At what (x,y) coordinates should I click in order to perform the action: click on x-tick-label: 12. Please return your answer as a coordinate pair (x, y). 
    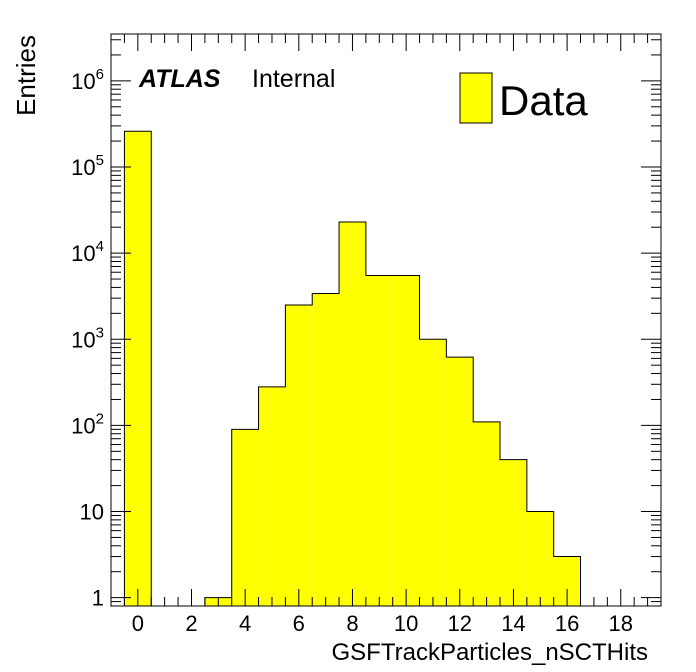
    Looking at the image, I should click on (460, 623).